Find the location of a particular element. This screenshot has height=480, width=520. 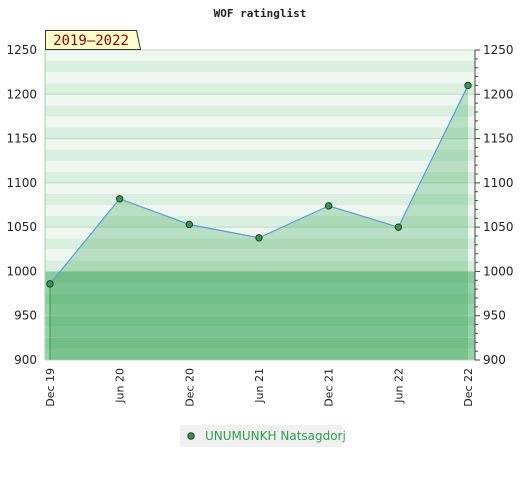

x-tick-label: Jun 22 is located at coordinates (398, 386).